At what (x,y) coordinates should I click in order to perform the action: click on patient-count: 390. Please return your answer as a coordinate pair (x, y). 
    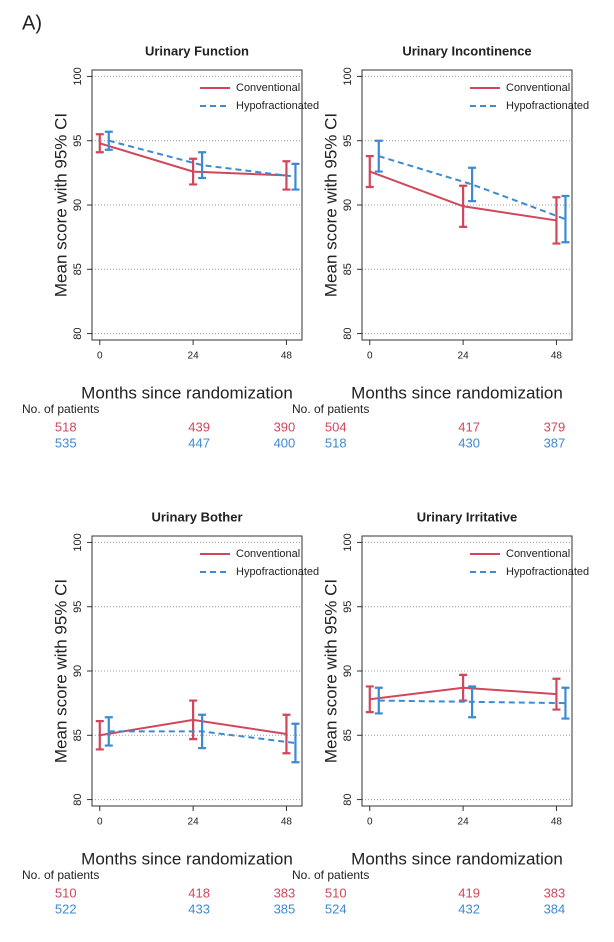
    Looking at the image, I should click on (285, 426).